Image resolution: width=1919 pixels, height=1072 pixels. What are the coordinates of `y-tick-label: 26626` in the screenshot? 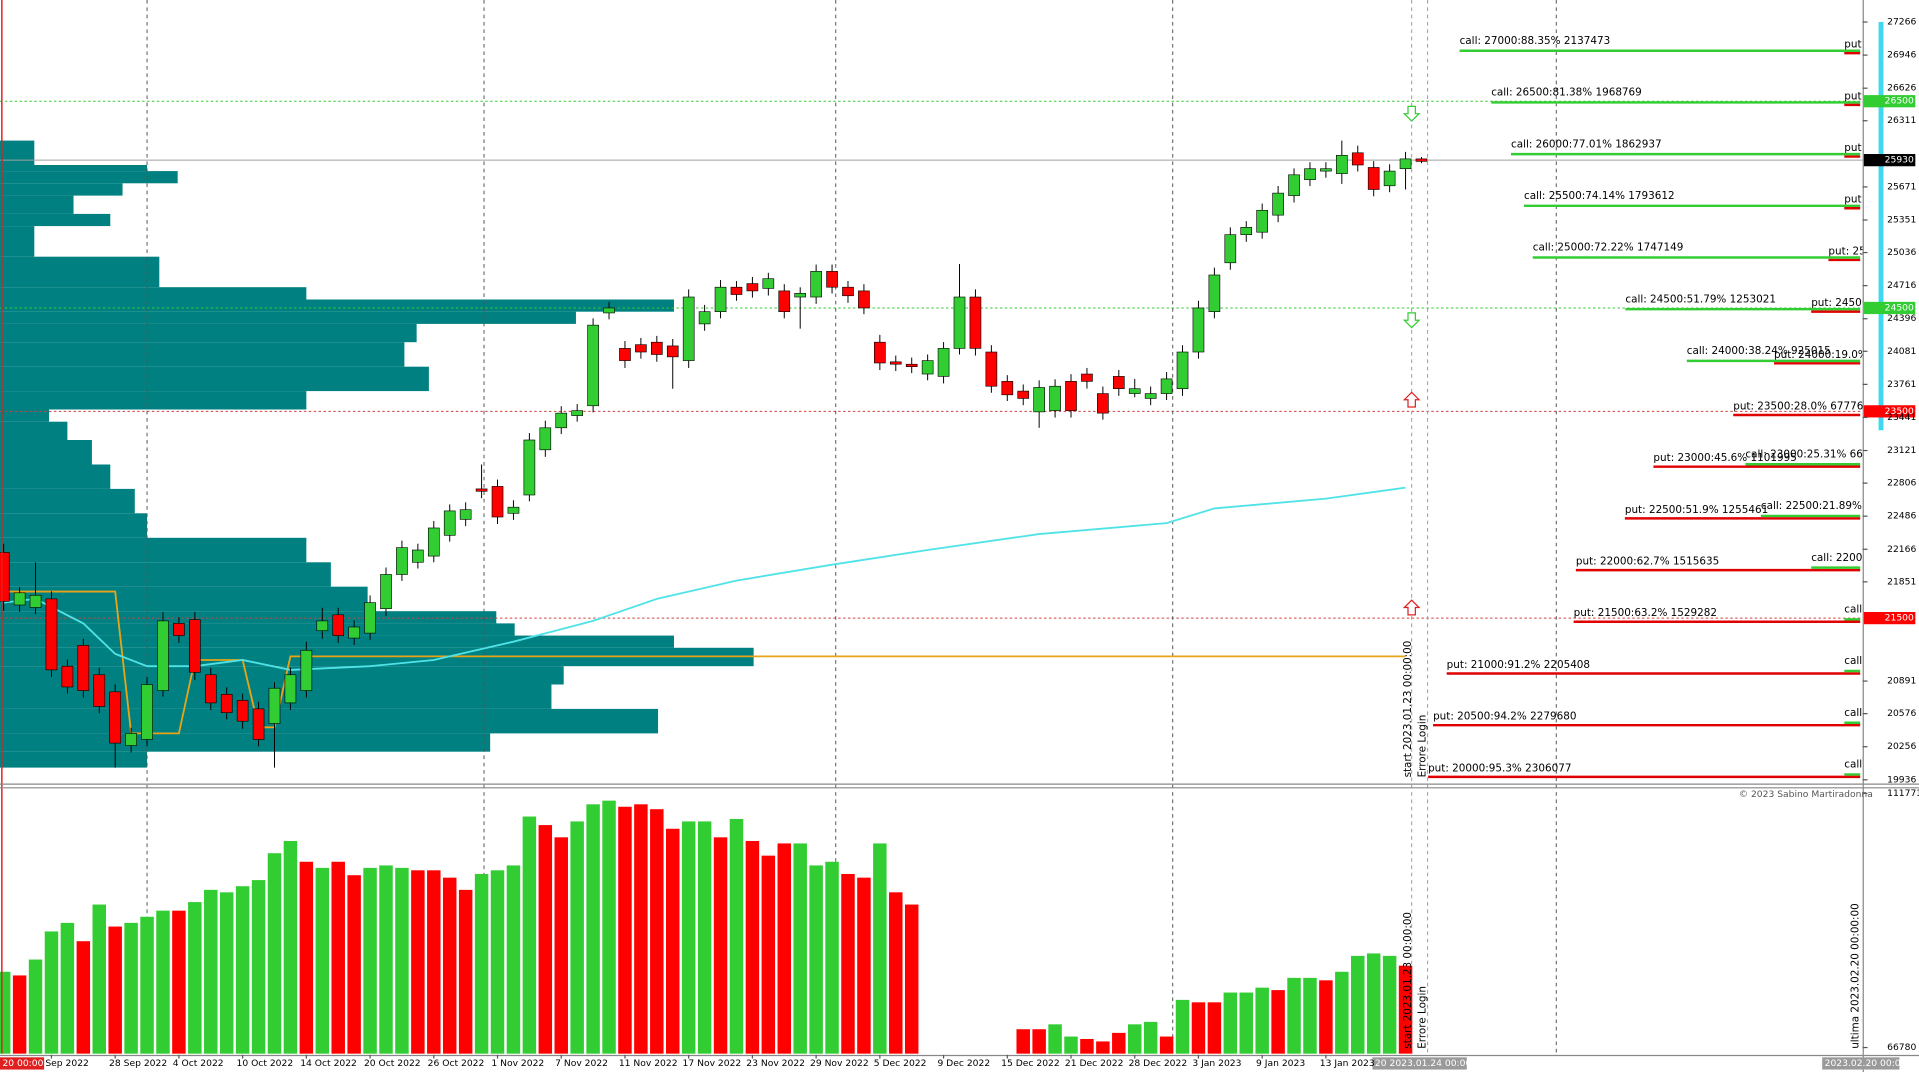 It's located at (1901, 88).